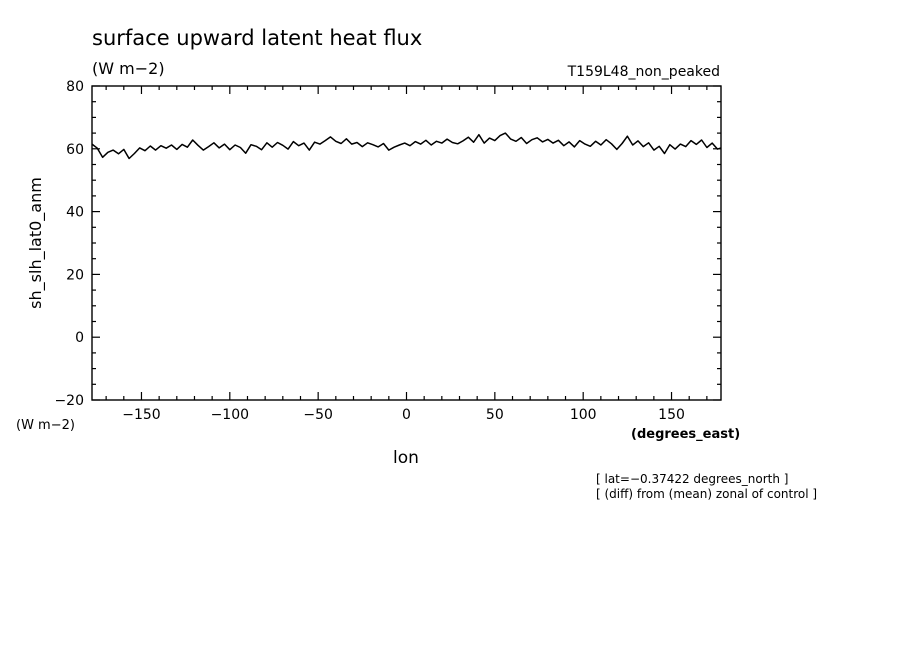 The height and width of the screenshot is (654, 904). What do you see at coordinates (75, 213) in the screenshot?
I see `y-tick-label: 40` at bounding box center [75, 213].